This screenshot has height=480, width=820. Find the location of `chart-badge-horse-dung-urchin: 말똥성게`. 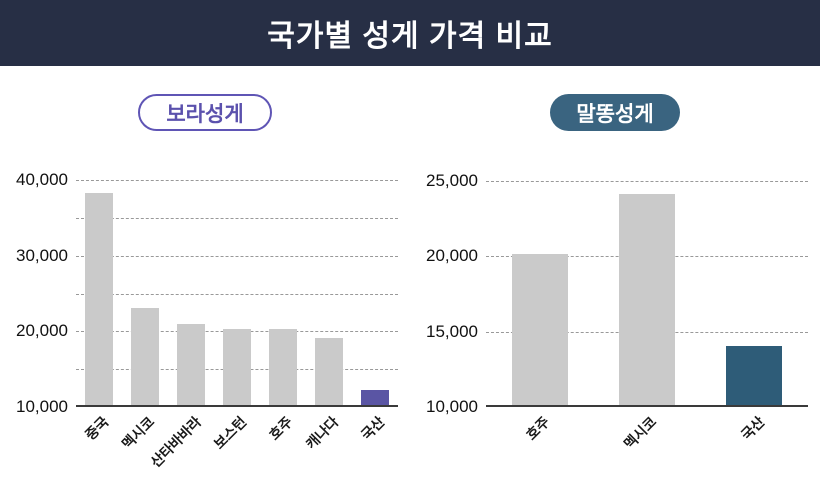

chart-badge-horse-dung-urchin: 말똥성게 is located at coordinates (615, 112).